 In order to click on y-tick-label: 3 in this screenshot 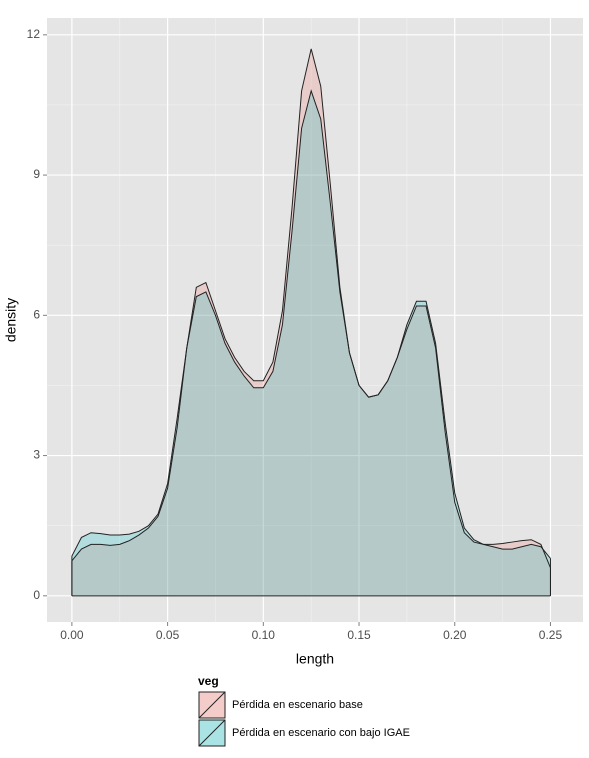, I will do `click(36, 455)`.